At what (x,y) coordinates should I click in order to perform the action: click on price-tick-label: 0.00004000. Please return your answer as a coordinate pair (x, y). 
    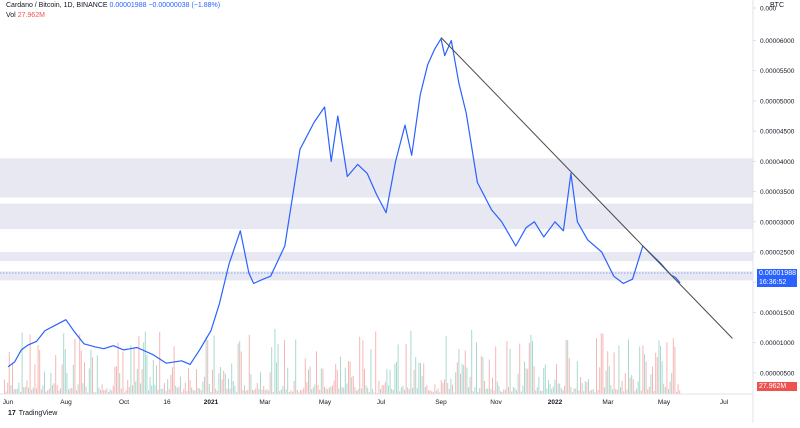
    Looking at the image, I should click on (777, 162).